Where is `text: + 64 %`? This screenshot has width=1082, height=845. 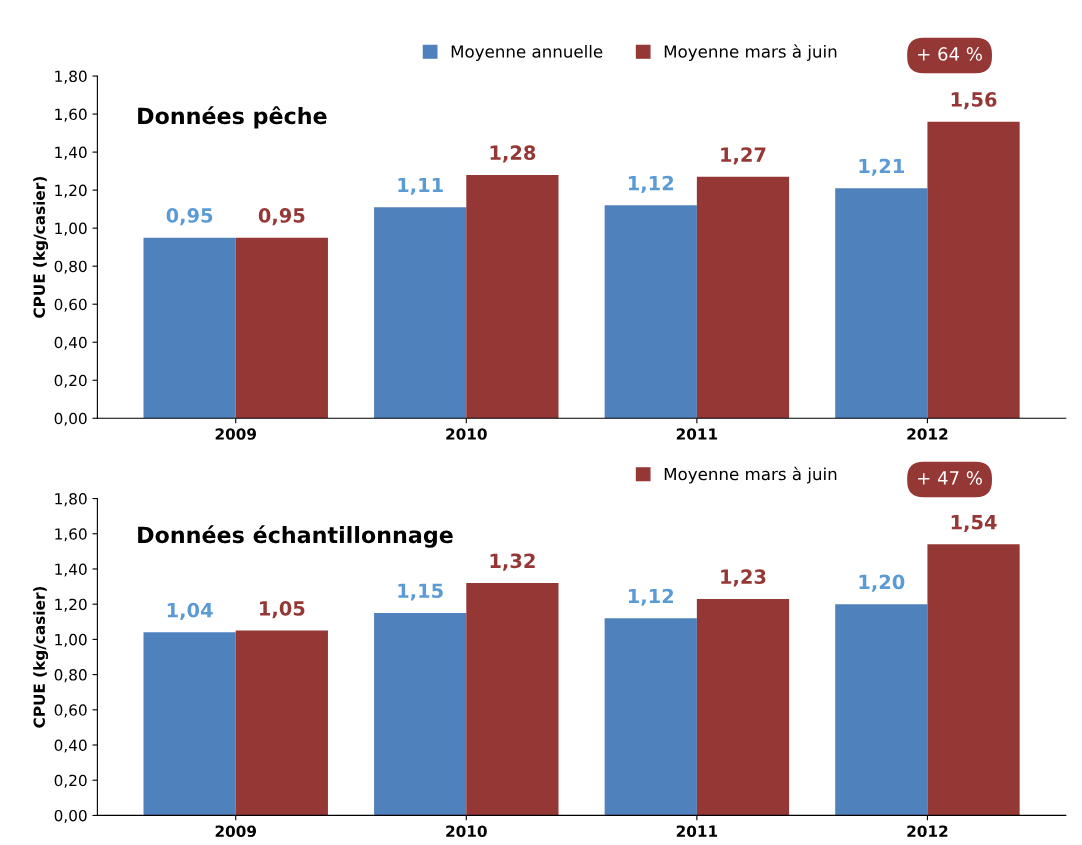 text: + 64 % is located at coordinates (950, 54).